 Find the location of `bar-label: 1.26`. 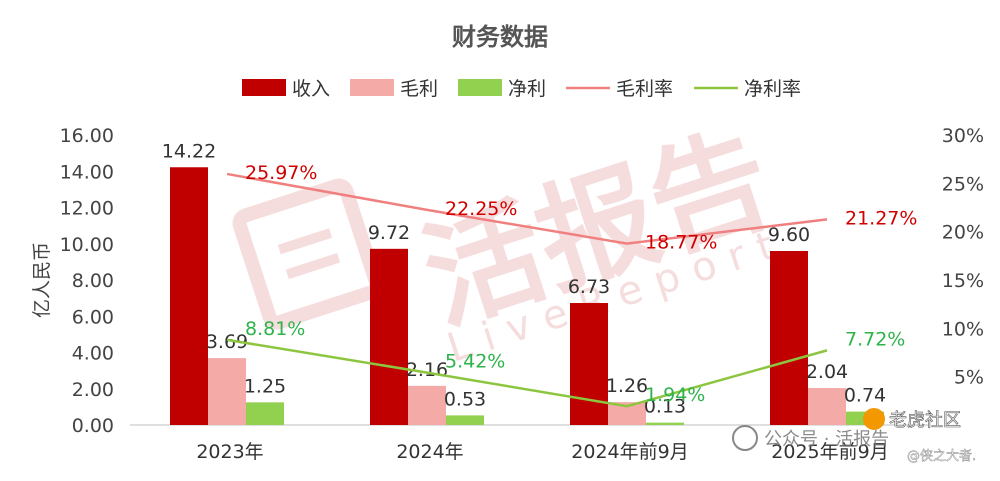

bar-label: 1.26 is located at coordinates (627, 386).